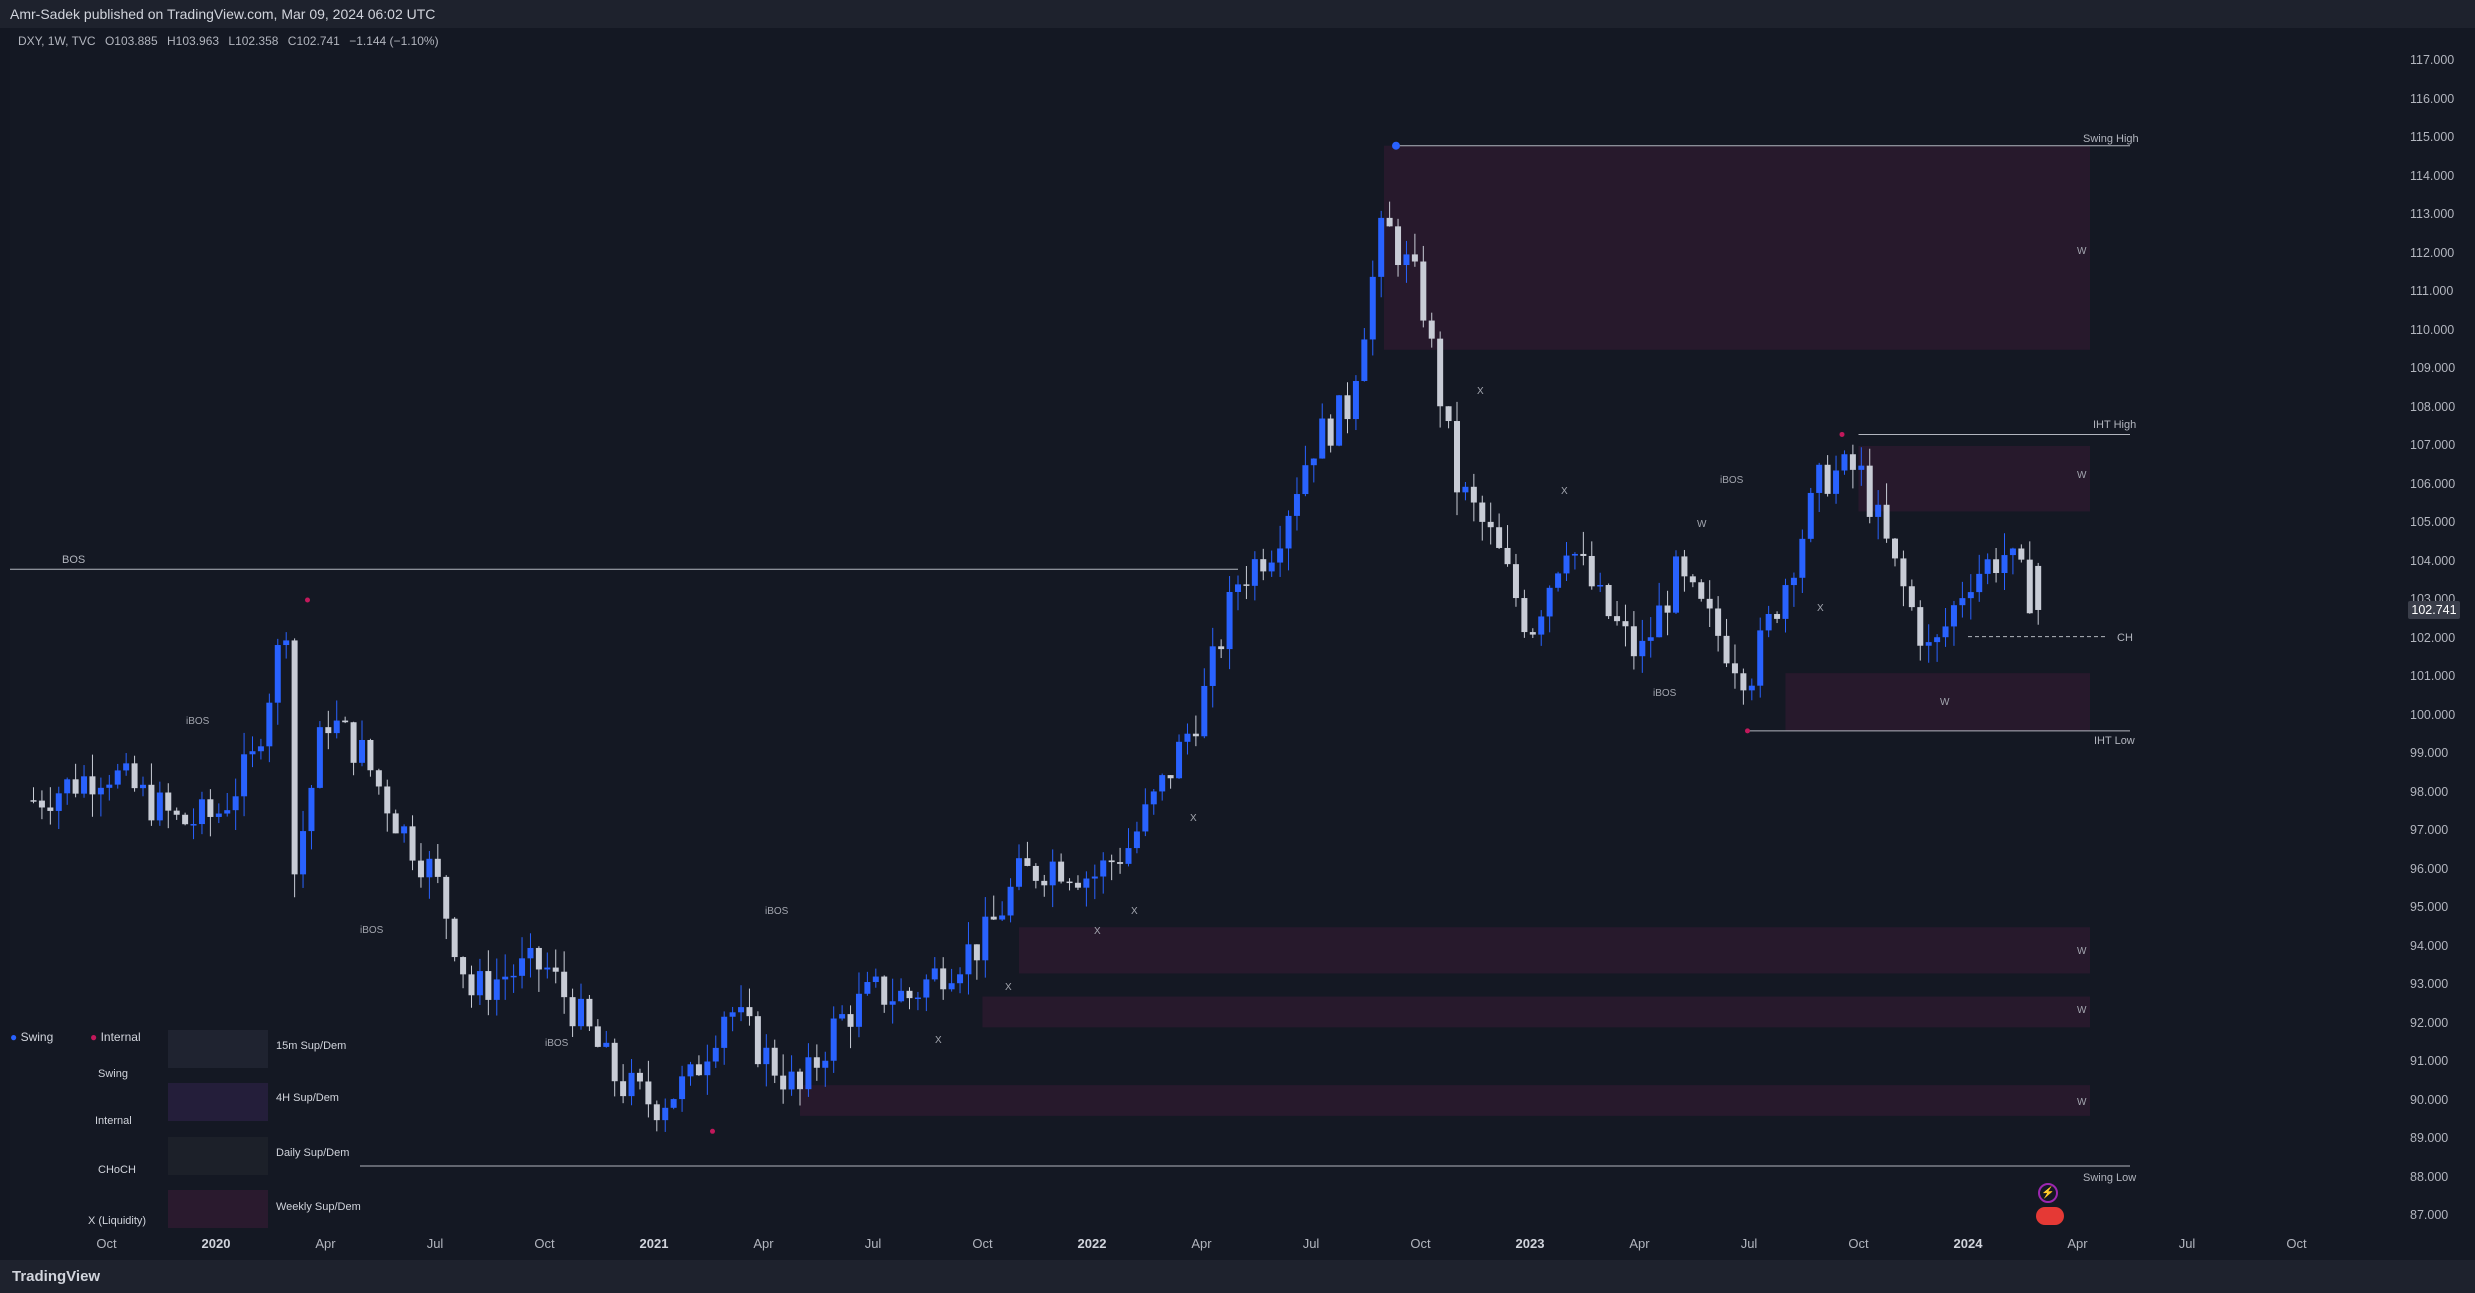 Image resolution: width=2475 pixels, height=1293 pixels. What do you see at coordinates (1396, 145) in the screenshot?
I see `swing-high-marker` at bounding box center [1396, 145].